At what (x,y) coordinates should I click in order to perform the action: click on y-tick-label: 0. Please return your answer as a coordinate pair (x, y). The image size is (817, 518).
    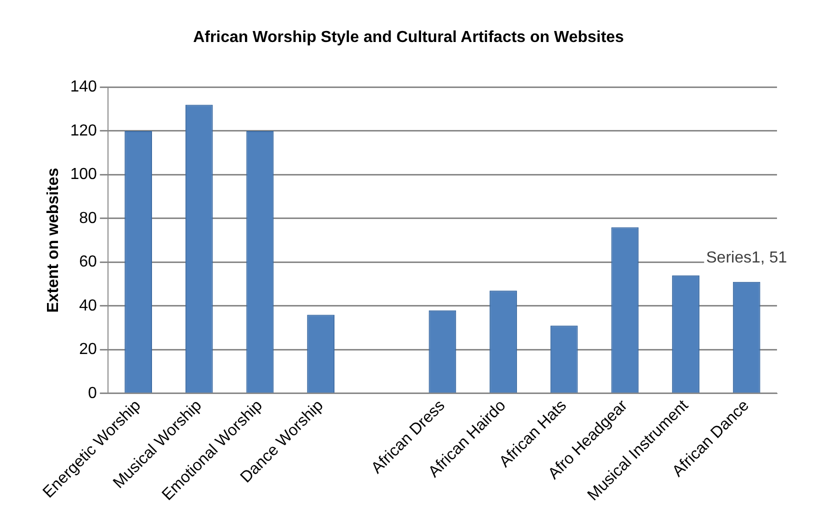
    Looking at the image, I should click on (92, 393).